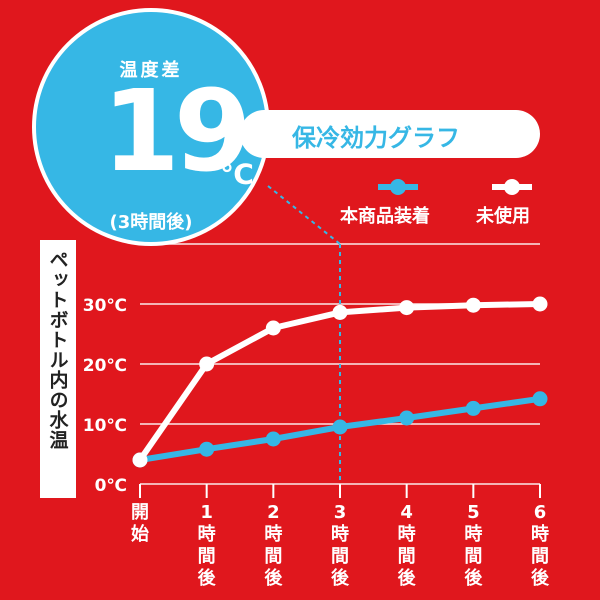  Describe the element at coordinates (151, 70) in the screenshot. I see `badge-label: 温度差` at that location.